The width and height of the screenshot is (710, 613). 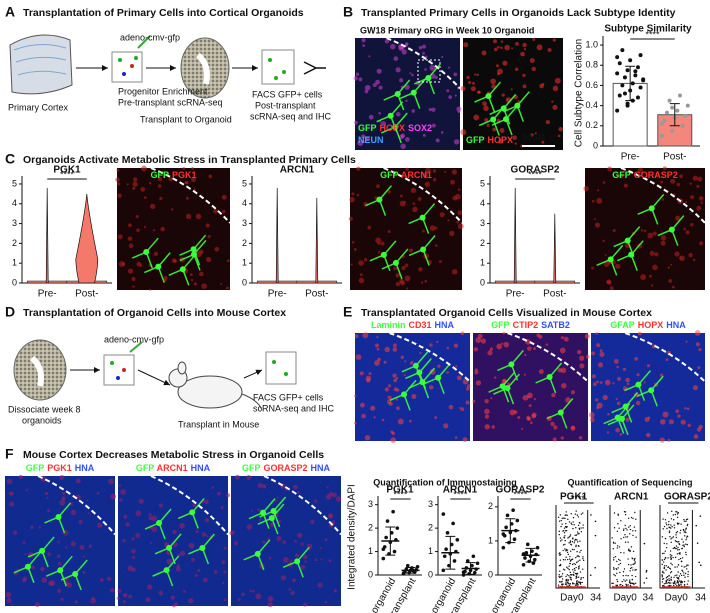 What do you see at coordinates (287, 94) in the screenshot?
I see `diagram-text: FACS GFP+ cells` at bounding box center [287, 94].